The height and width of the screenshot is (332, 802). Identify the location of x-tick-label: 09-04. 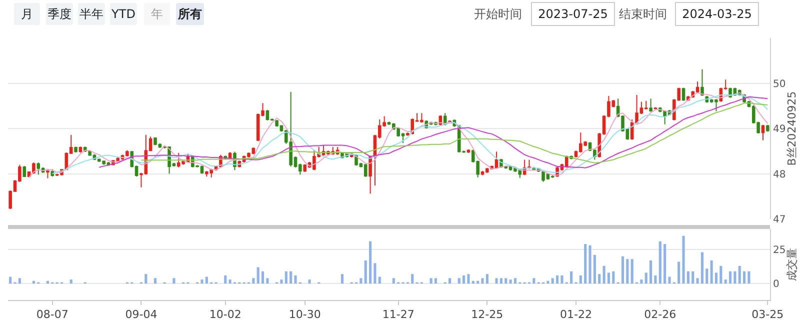
(141, 315).